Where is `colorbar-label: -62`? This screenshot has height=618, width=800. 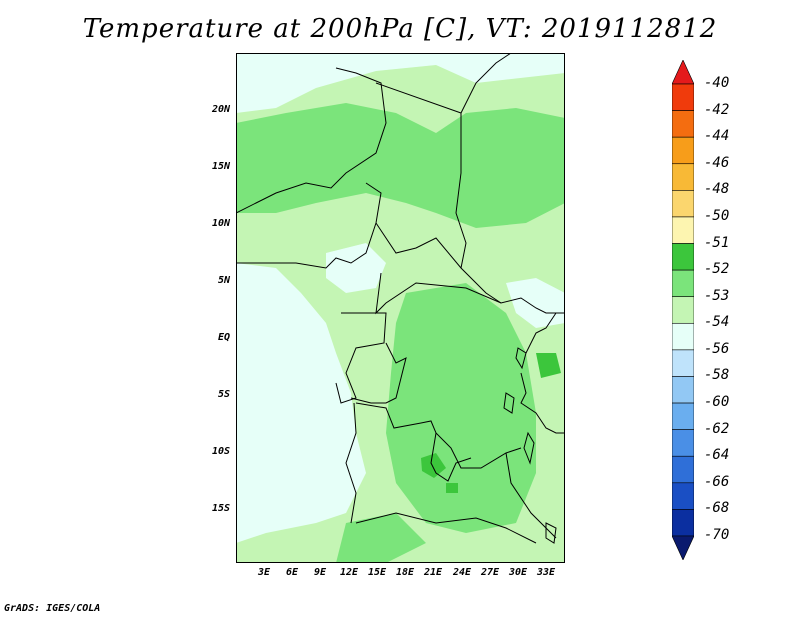
colorbar-label: -62 is located at coordinates (717, 428).